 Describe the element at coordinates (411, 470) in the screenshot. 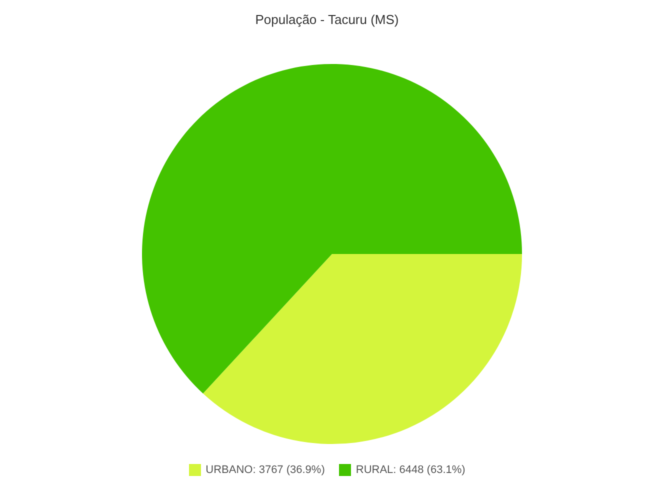

I see `legend-label: RURAL: 6448 (63.1%)` at that location.